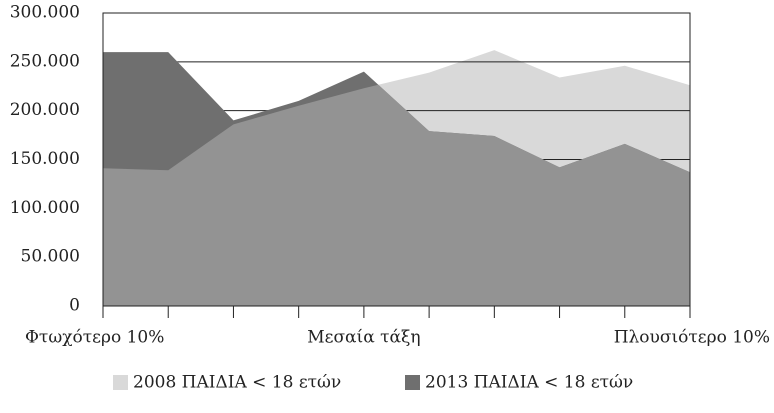  I want to click on y-tick-label: 100.000, so click(45, 208).